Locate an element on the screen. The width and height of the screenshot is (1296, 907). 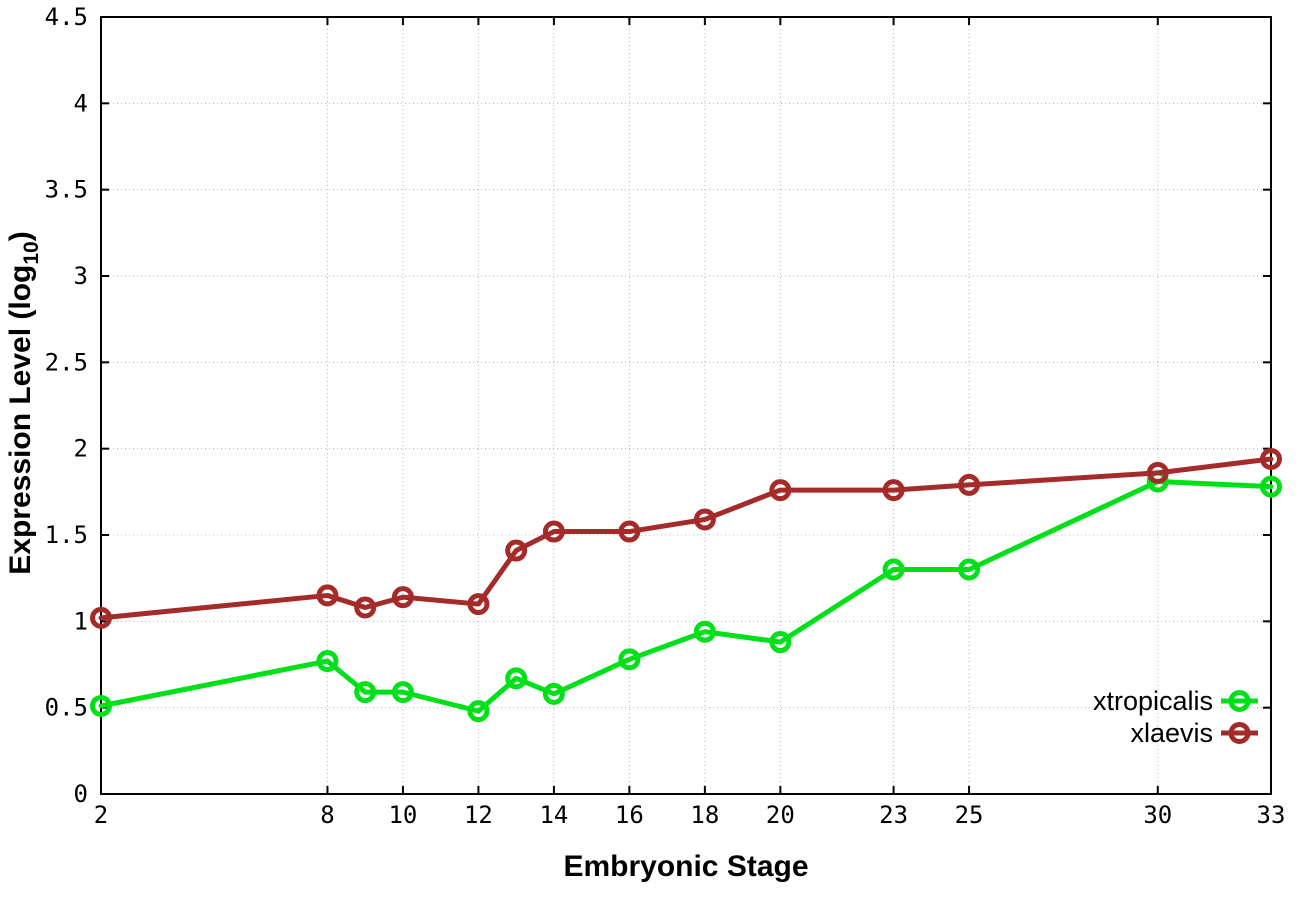
x-tick-label: 23 is located at coordinates (893, 815).